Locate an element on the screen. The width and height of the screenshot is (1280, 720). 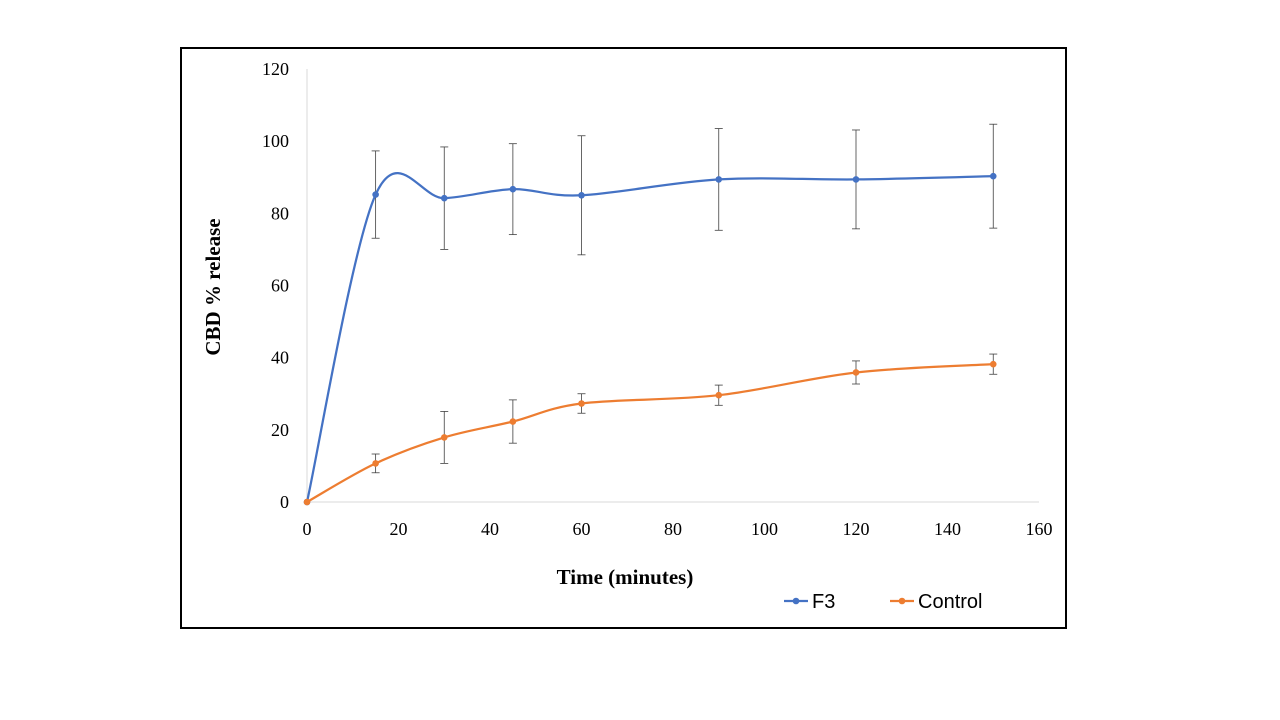
series-line is located at coordinates (650, 433).